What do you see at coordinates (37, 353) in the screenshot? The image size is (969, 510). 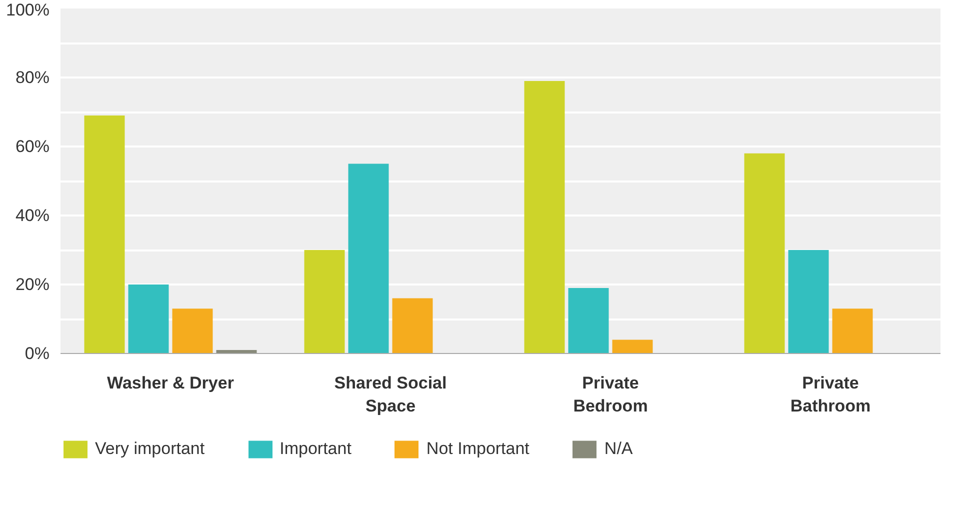 I see `y-tick-label: 0%` at bounding box center [37, 353].